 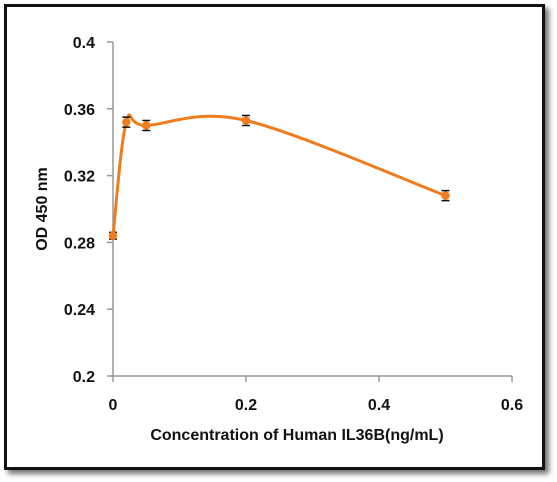 I want to click on y-tick-label: 0.4, so click(x=84, y=43).